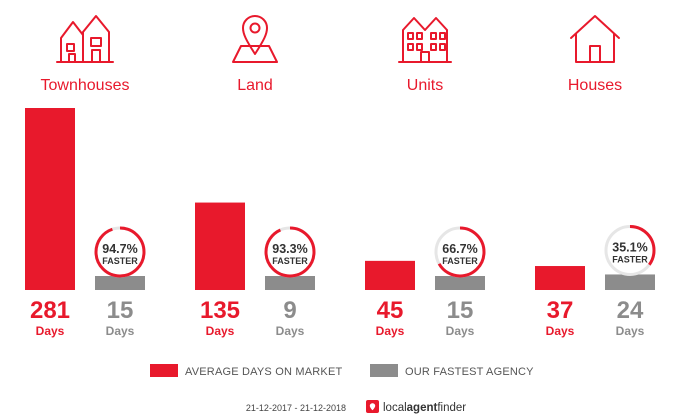 This screenshot has height=420, width=700. I want to click on house-icon, so click(595, 39).